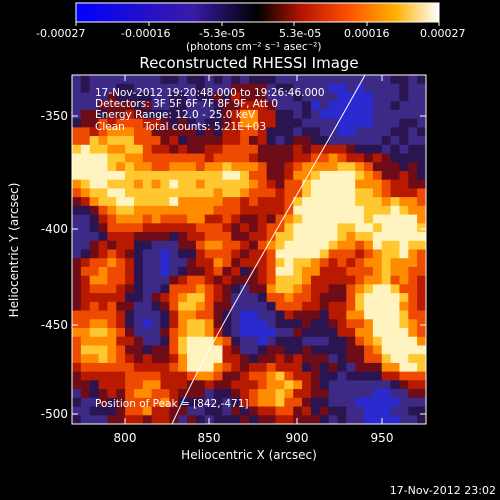  I want to click on x-tick-label: 800, so click(125, 438).